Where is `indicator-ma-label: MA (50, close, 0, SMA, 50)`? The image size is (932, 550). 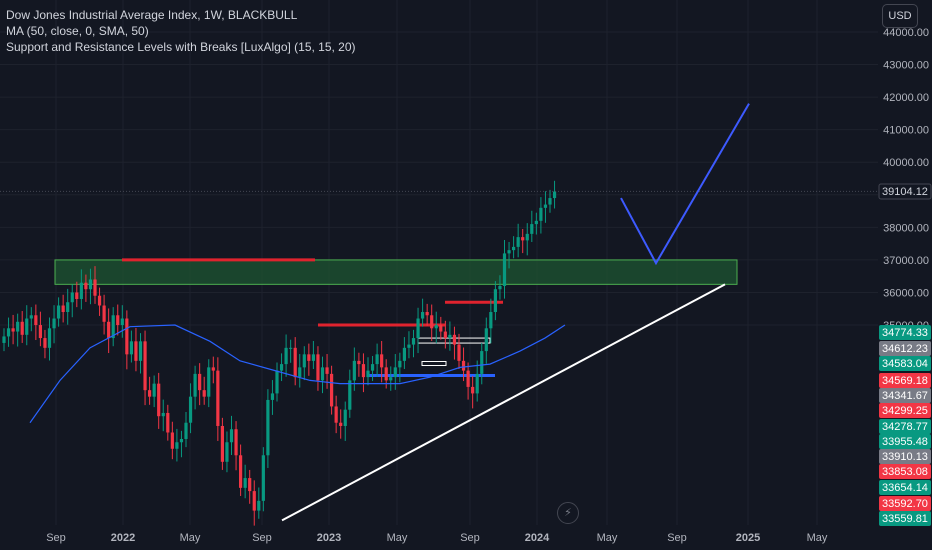 indicator-ma-label: MA (50, close, 0, SMA, 50) is located at coordinates (77, 31).